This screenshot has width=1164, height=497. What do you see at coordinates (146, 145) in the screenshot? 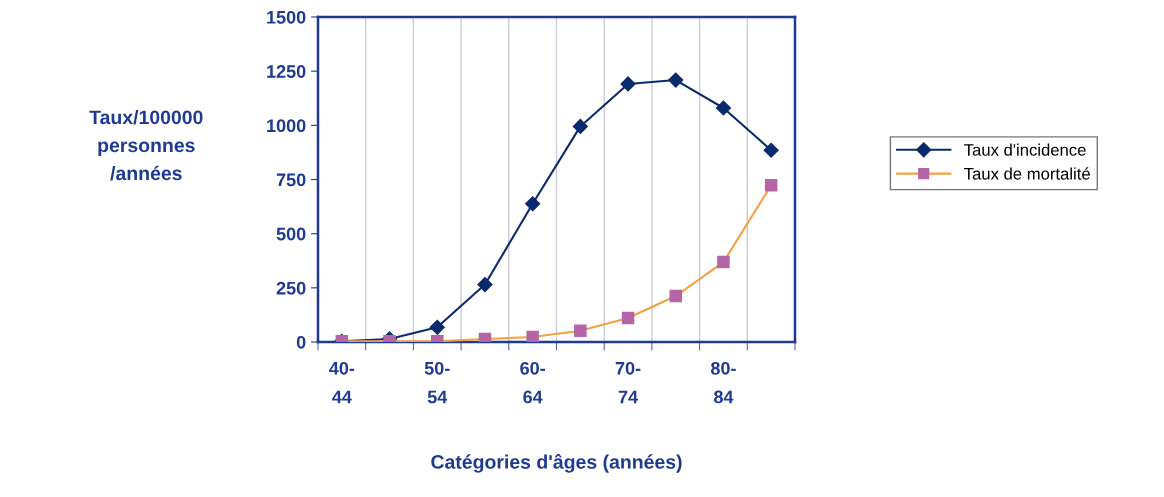
I see `y-axis-title: Taux/100000 personnes /années` at bounding box center [146, 145].